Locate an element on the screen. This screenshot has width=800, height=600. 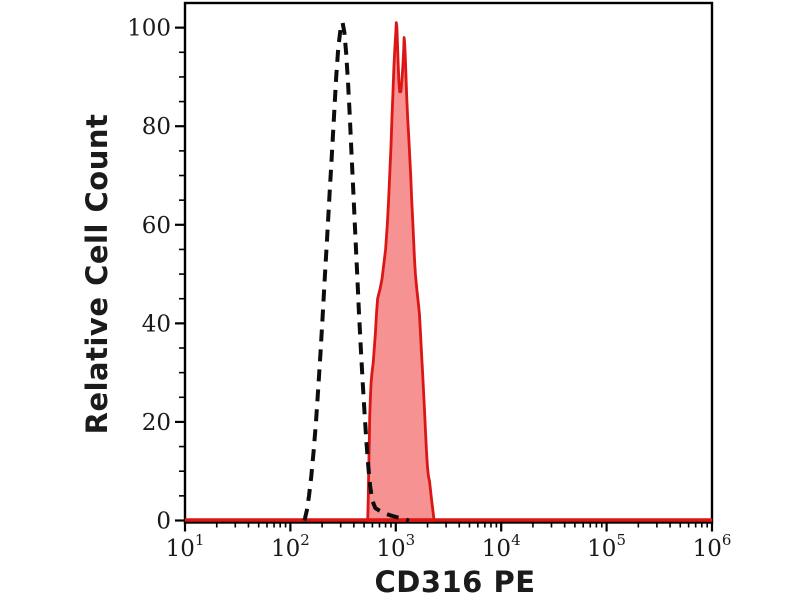
x-axis-title: CD316 PE is located at coordinates (455, 582).